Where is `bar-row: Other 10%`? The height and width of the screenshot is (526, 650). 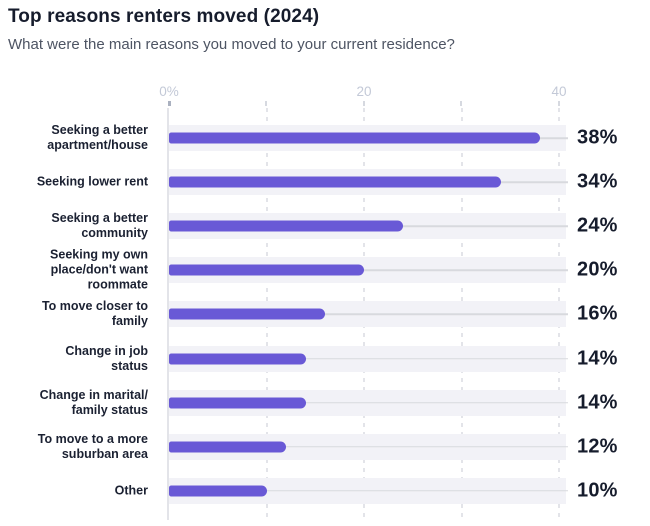
bar-row: Other 10% is located at coordinates (325, 491).